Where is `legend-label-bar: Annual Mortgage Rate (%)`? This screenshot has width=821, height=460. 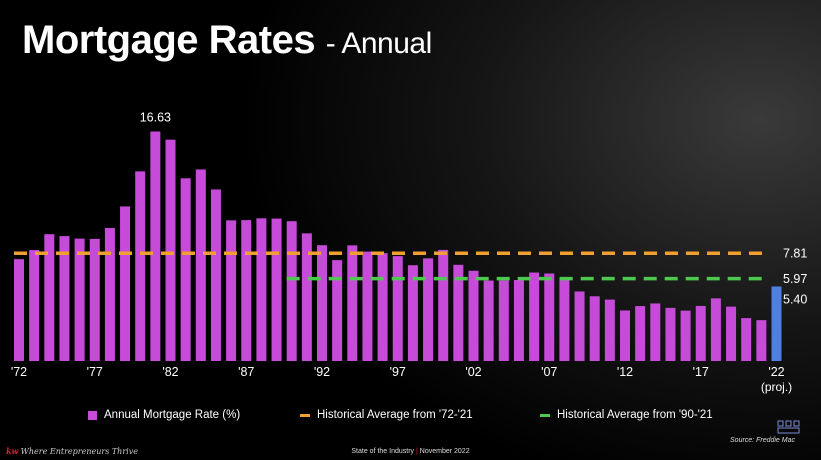 legend-label-bar: Annual Mortgage Rate (%) is located at coordinates (172, 415).